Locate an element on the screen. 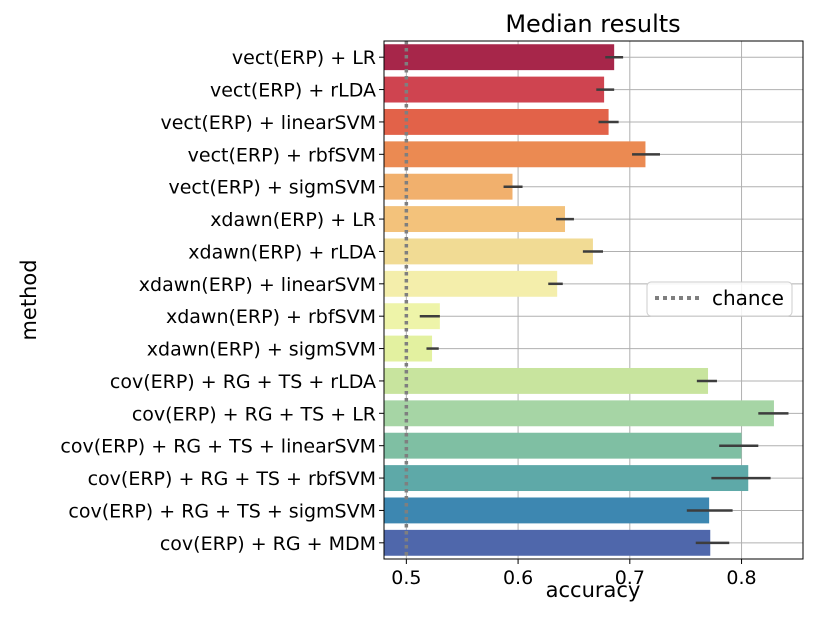 The image size is (830, 623). legend-box is located at coordinates (719, 299).